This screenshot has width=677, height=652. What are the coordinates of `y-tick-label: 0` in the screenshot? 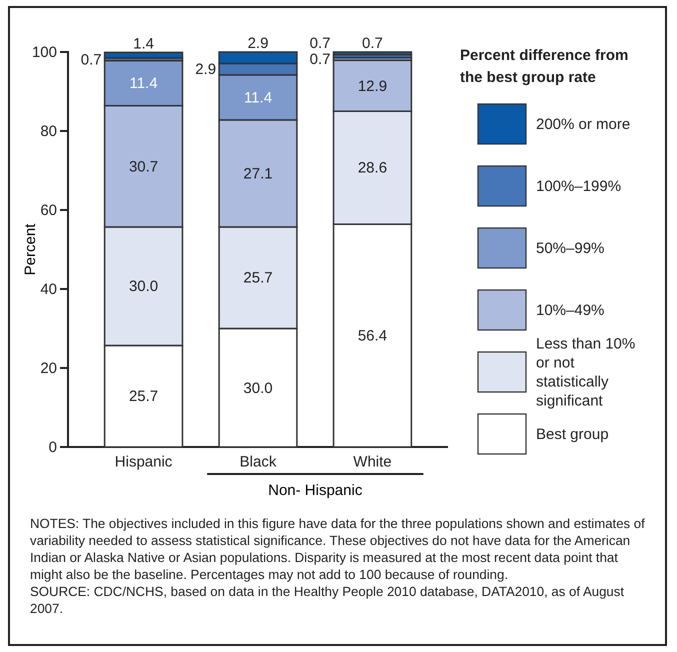 It's located at (52, 447).